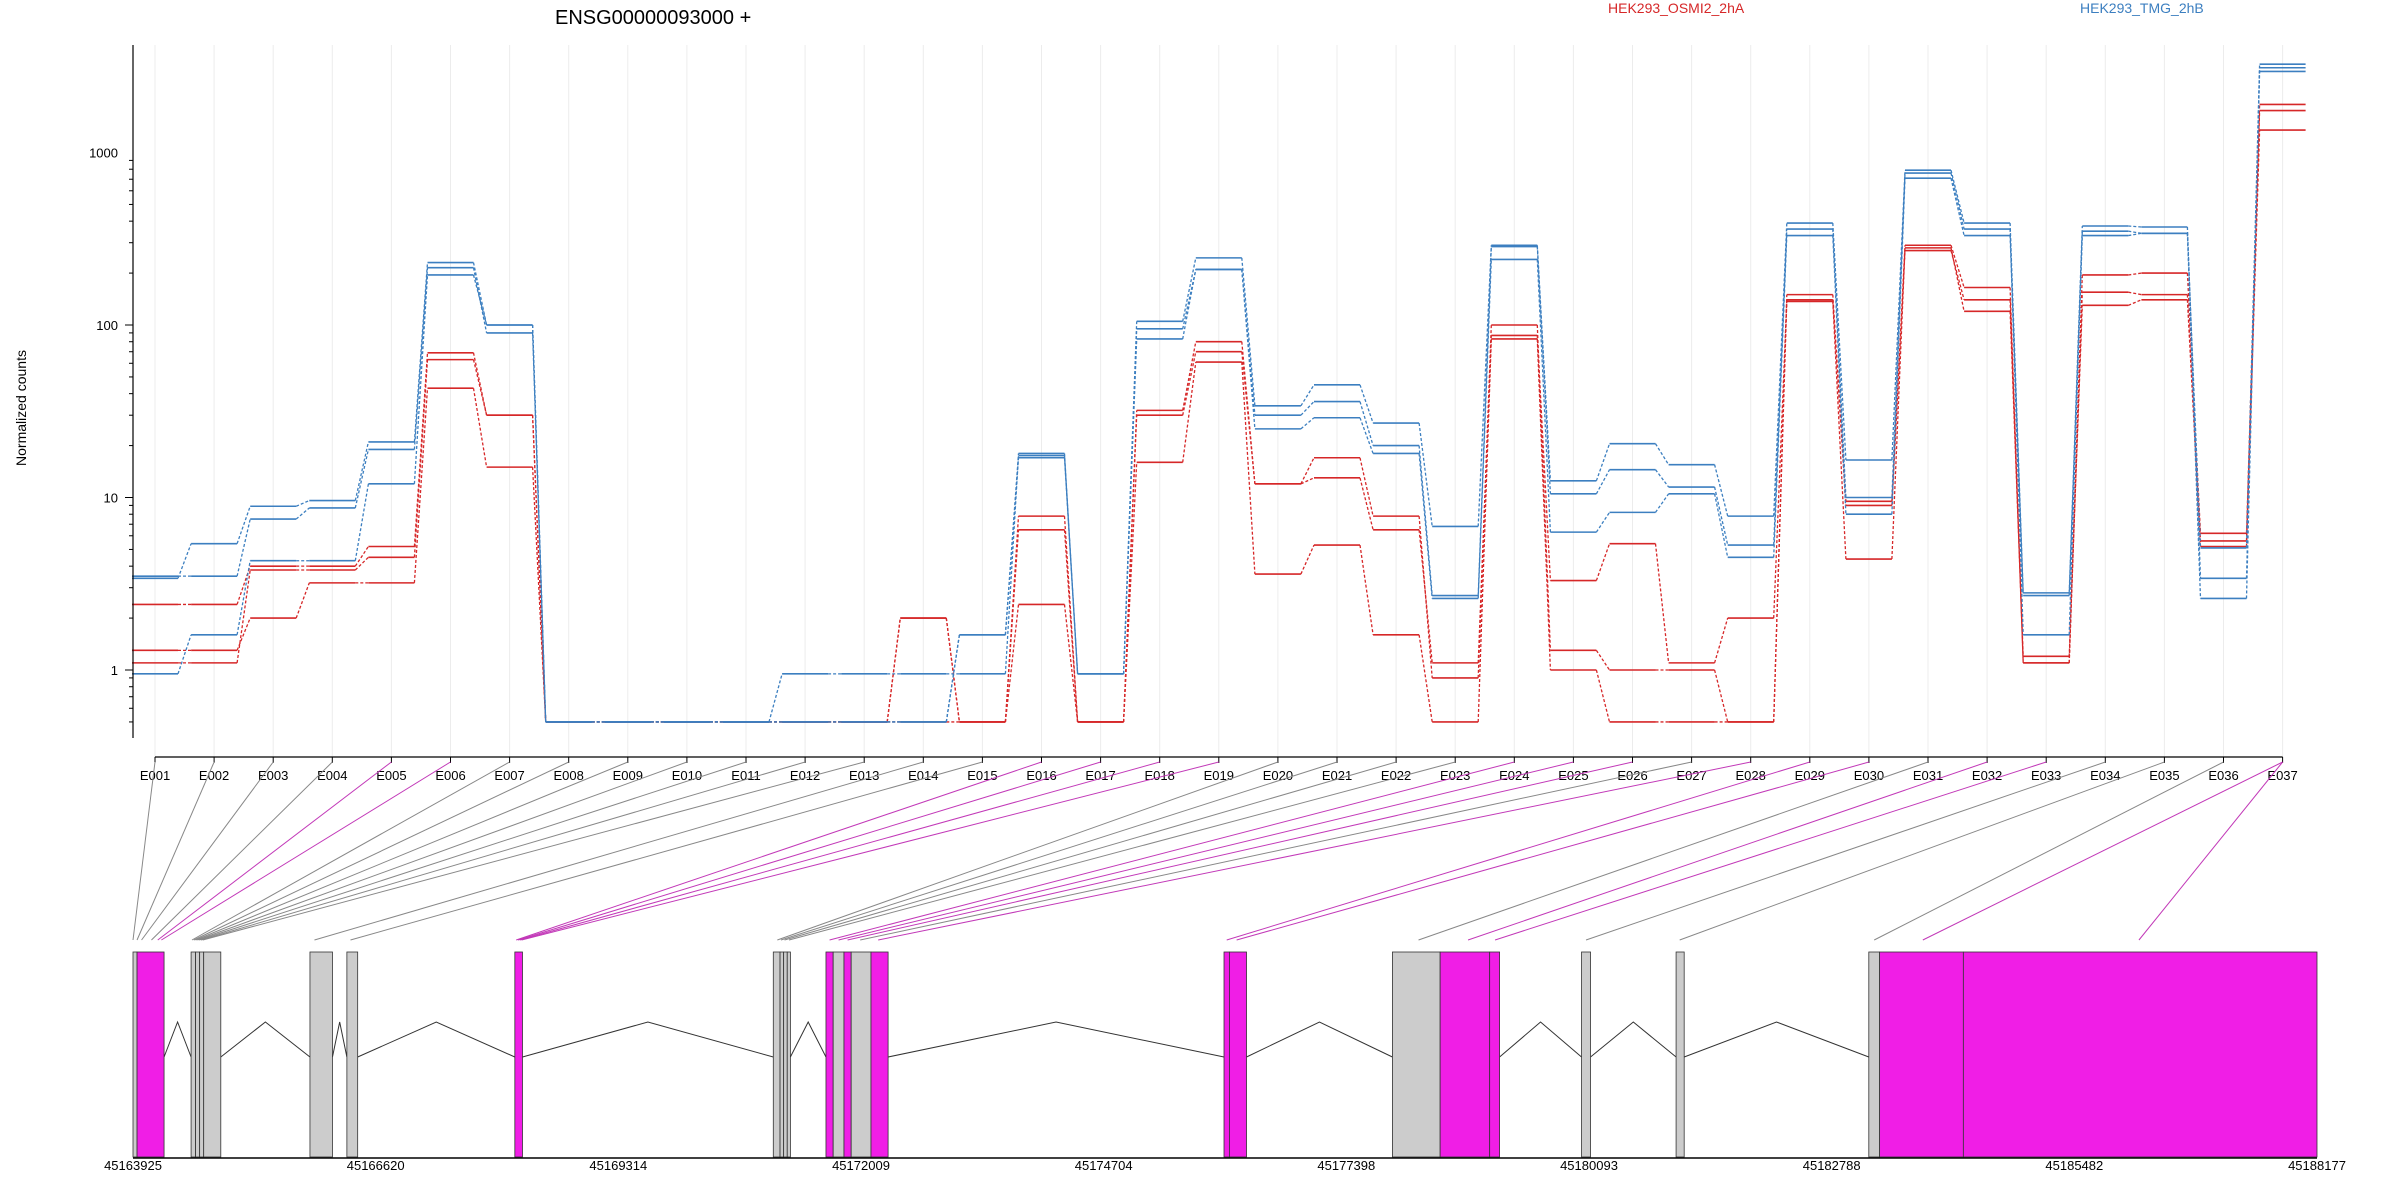 The width and height of the screenshot is (2400, 1200). I want to click on x-tick-label: E018, so click(1160, 775).